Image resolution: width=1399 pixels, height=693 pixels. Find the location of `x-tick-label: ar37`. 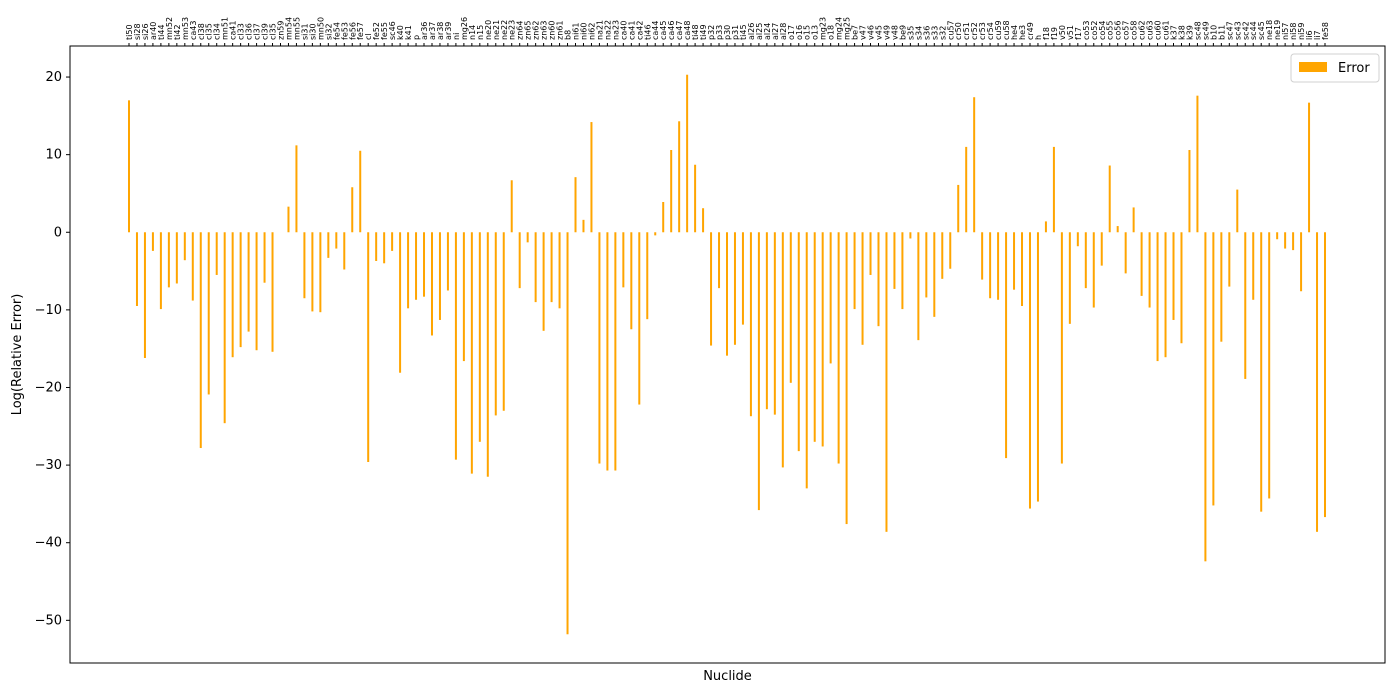

x-tick-label: ar37 is located at coordinates (432, 31).